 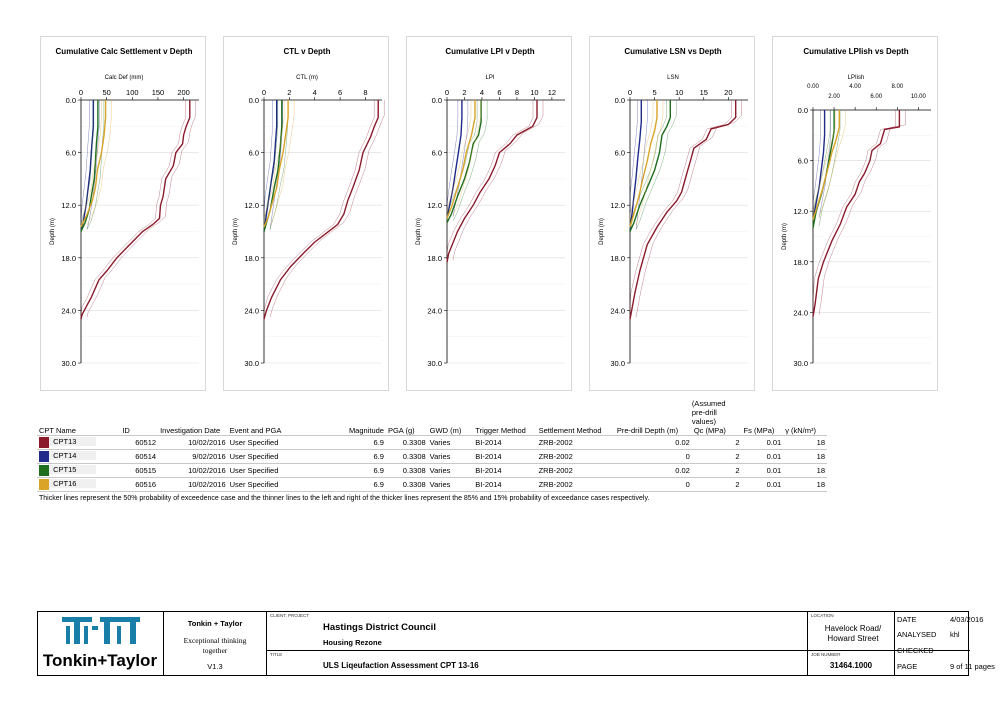 What do you see at coordinates (855, 87) in the screenshot?
I see `x-tick-label: 4.00` at bounding box center [855, 87].